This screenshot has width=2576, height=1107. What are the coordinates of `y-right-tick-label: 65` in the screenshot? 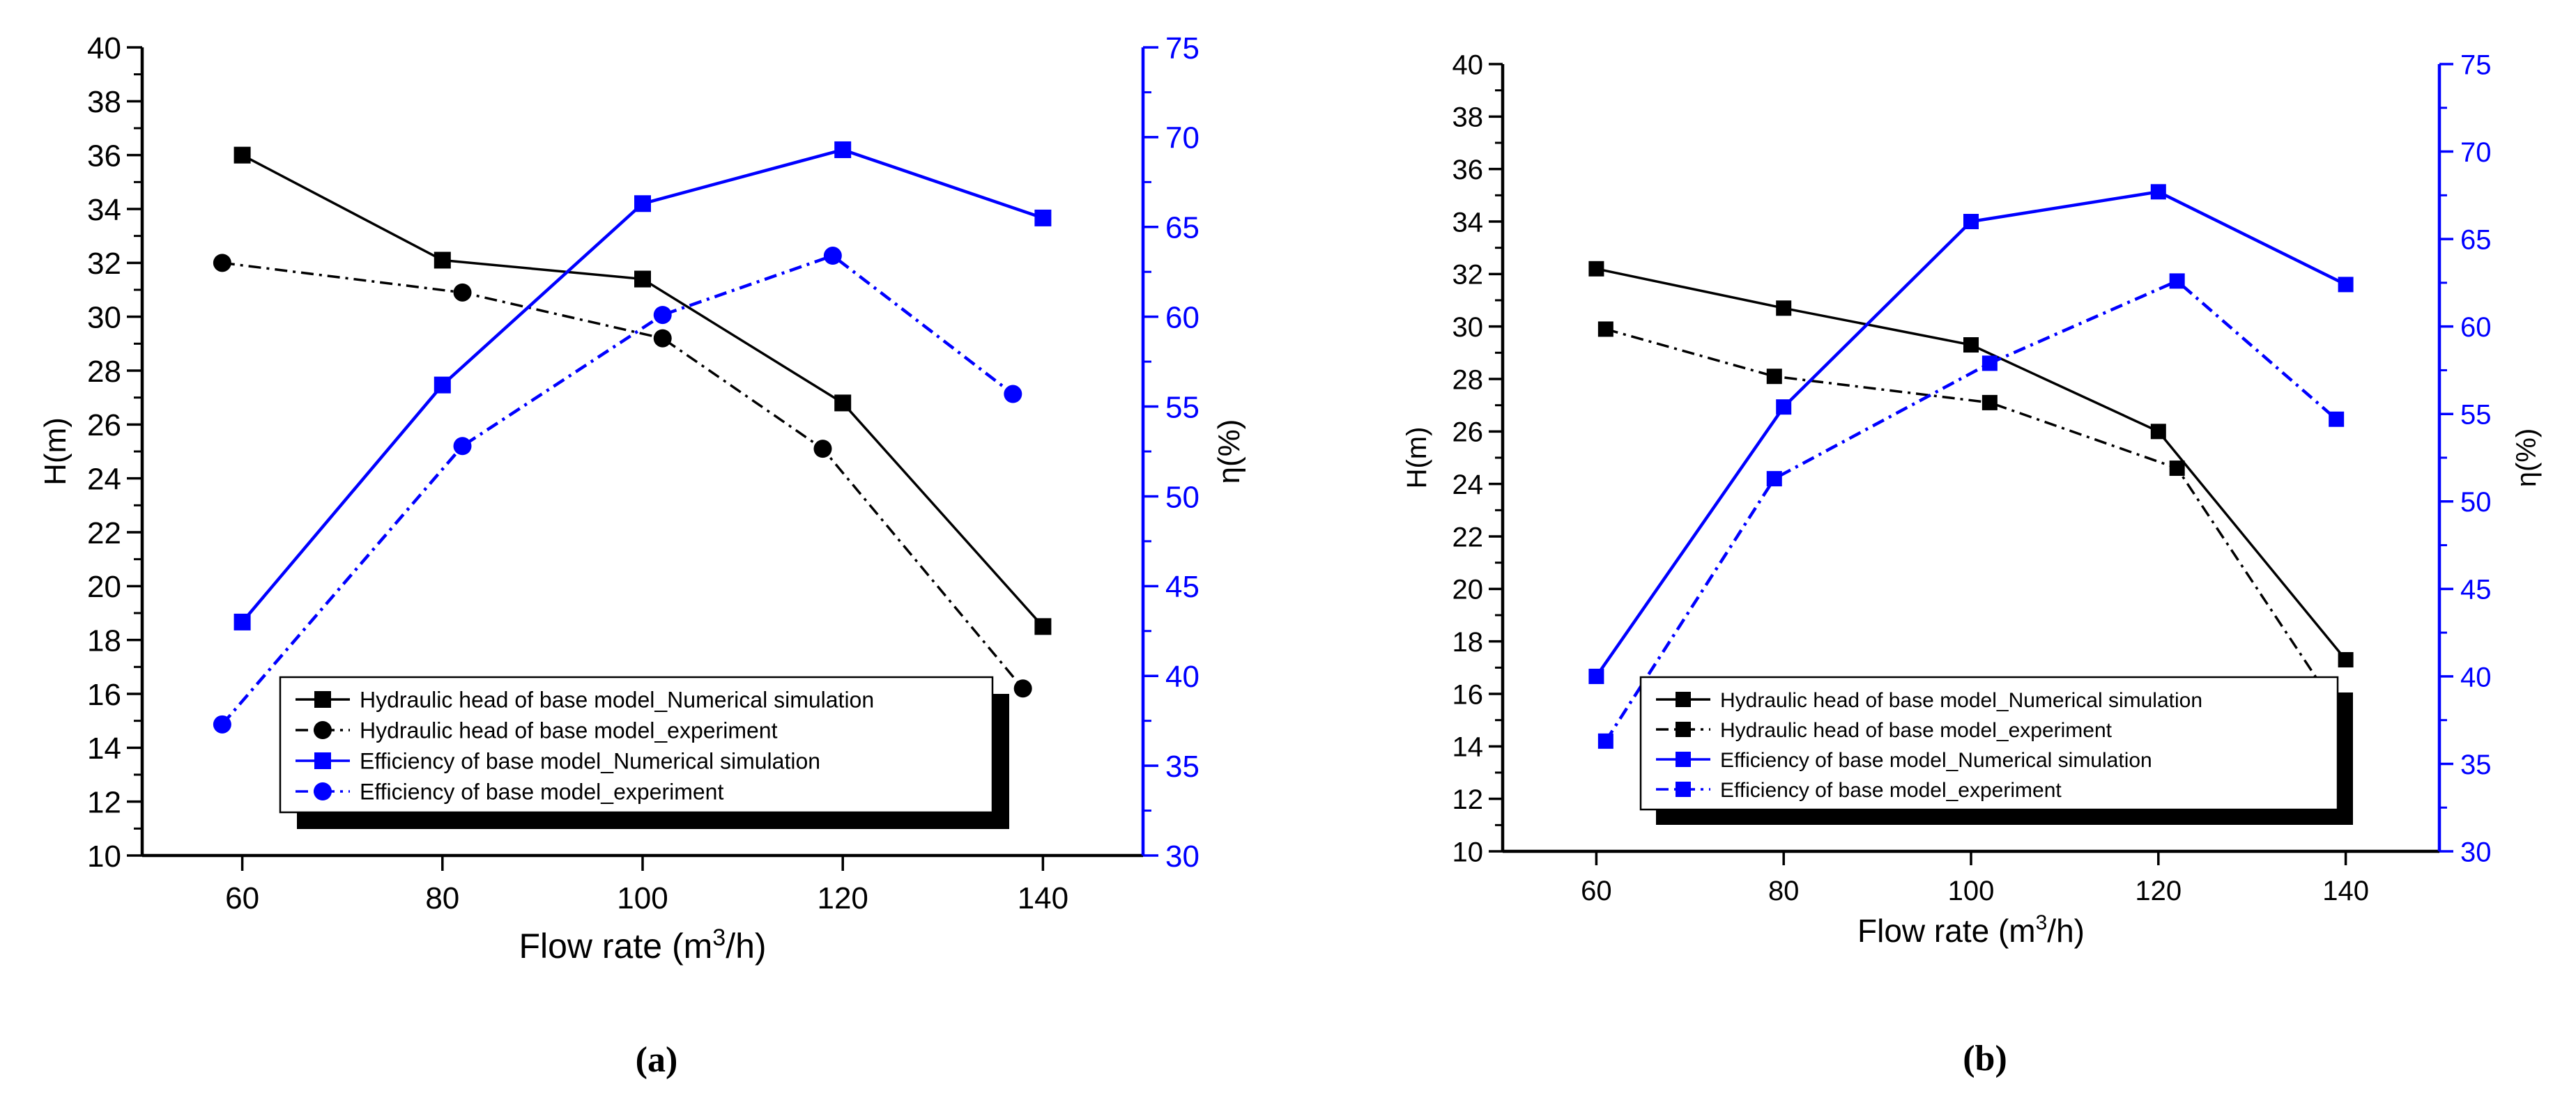 It's located at (1182, 228).